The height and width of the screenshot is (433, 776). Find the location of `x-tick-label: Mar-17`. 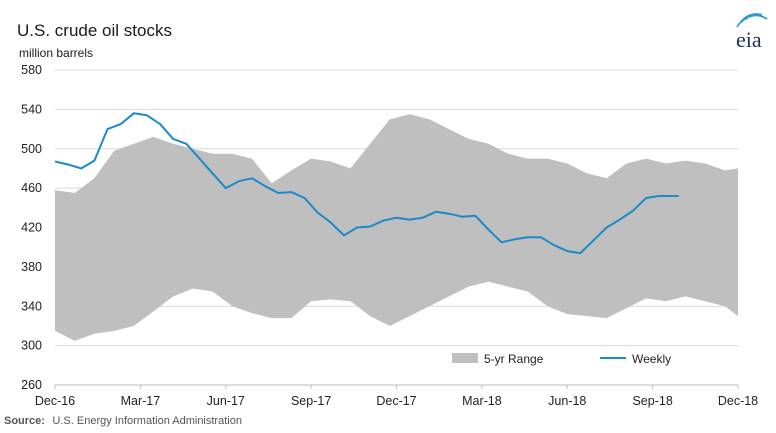

x-tick-label: Mar-17 is located at coordinates (141, 401).